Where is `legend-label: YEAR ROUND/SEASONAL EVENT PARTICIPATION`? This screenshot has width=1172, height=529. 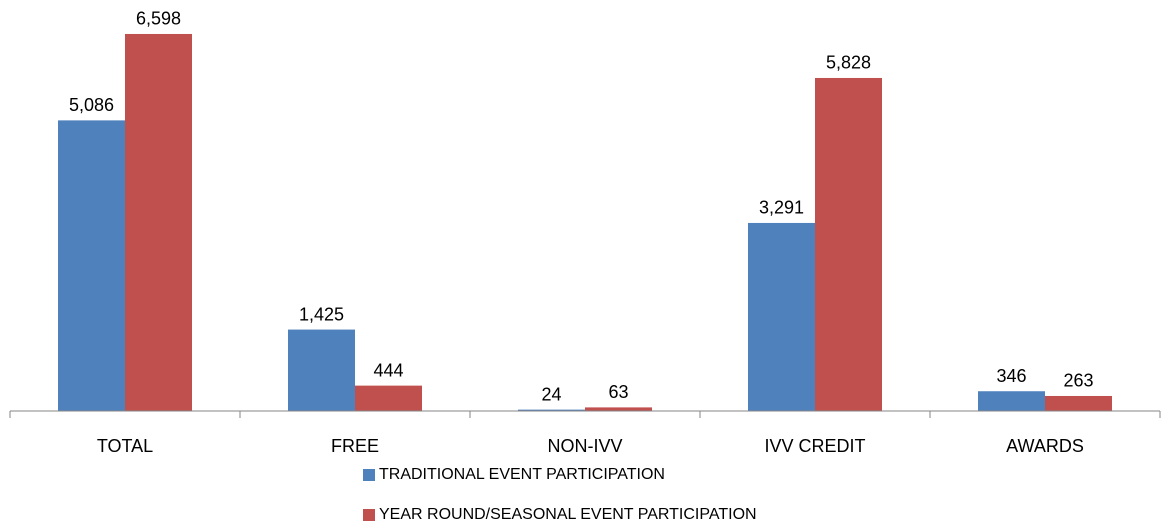
legend-label: YEAR ROUND/SEASONAL EVENT PARTICIPATION is located at coordinates (568, 514).